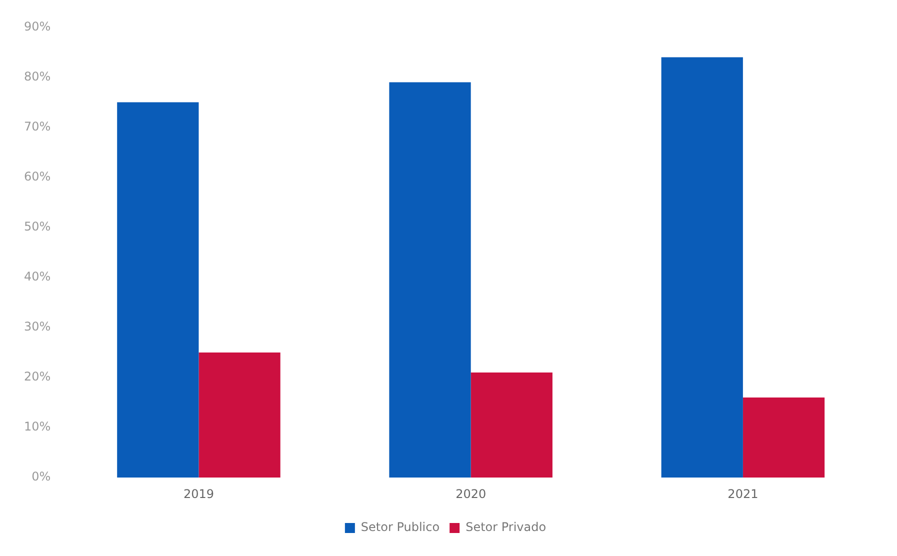 Image resolution: width=897 pixels, height=556 pixels. Describe the element at coordinates (37, 227) in the screenshot. I see `y-tick-label: 50%` at that location.